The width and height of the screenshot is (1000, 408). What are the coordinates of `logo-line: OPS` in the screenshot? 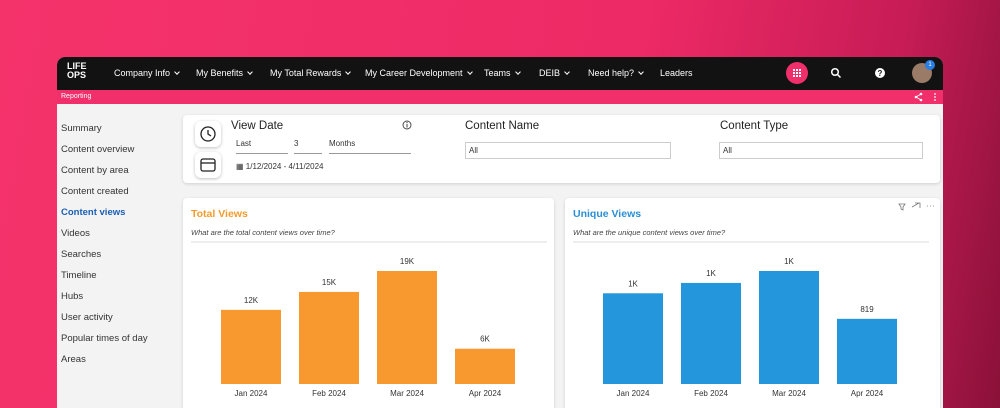 It's located at (77, 75).